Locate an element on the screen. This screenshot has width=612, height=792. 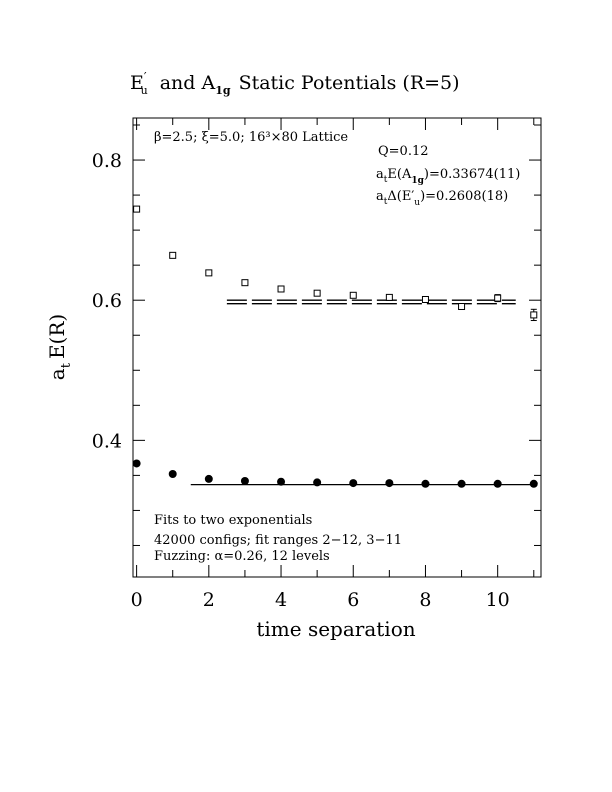
y-tick-label: 0.6 is located at coordinates (107, 301).